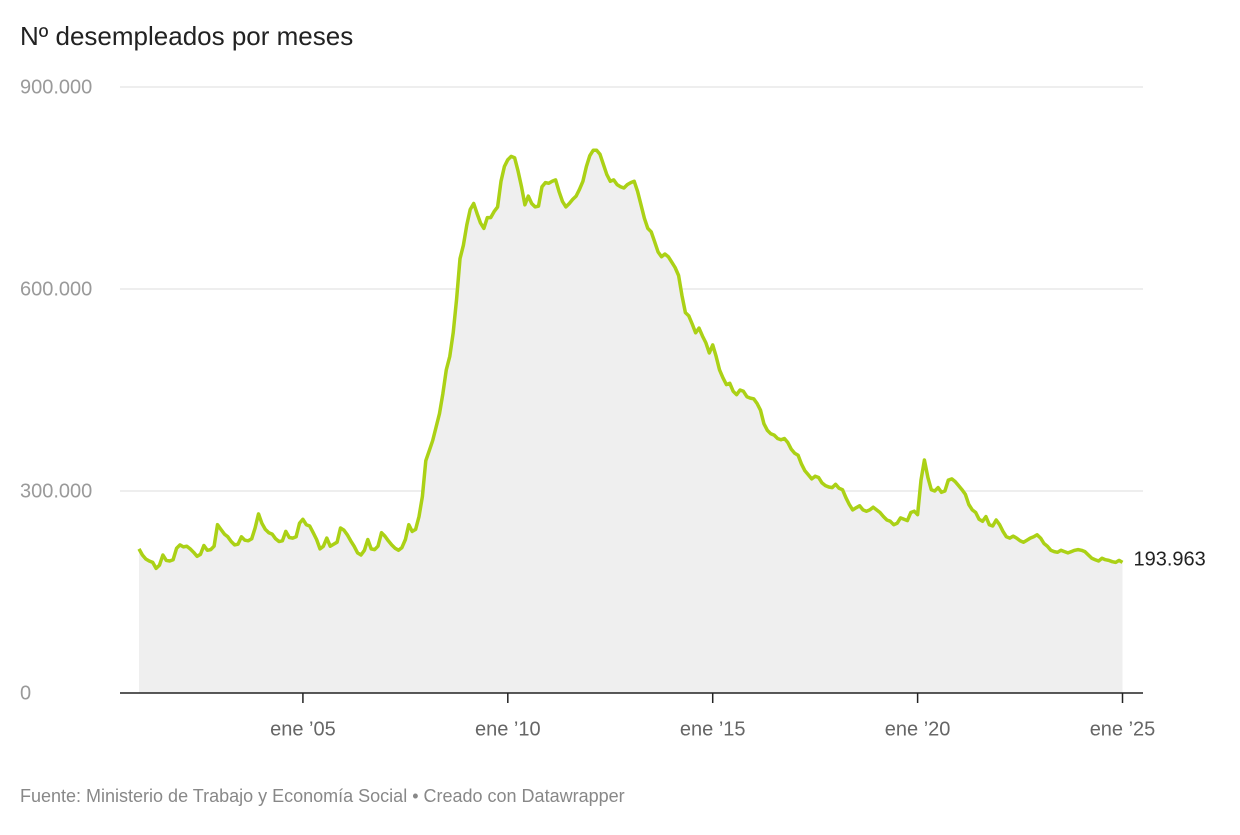  What do you see at coordinates (918, 729) in the screenshot?
I see `x-tick-label: ene ’20` at bounding box center [918, 729].